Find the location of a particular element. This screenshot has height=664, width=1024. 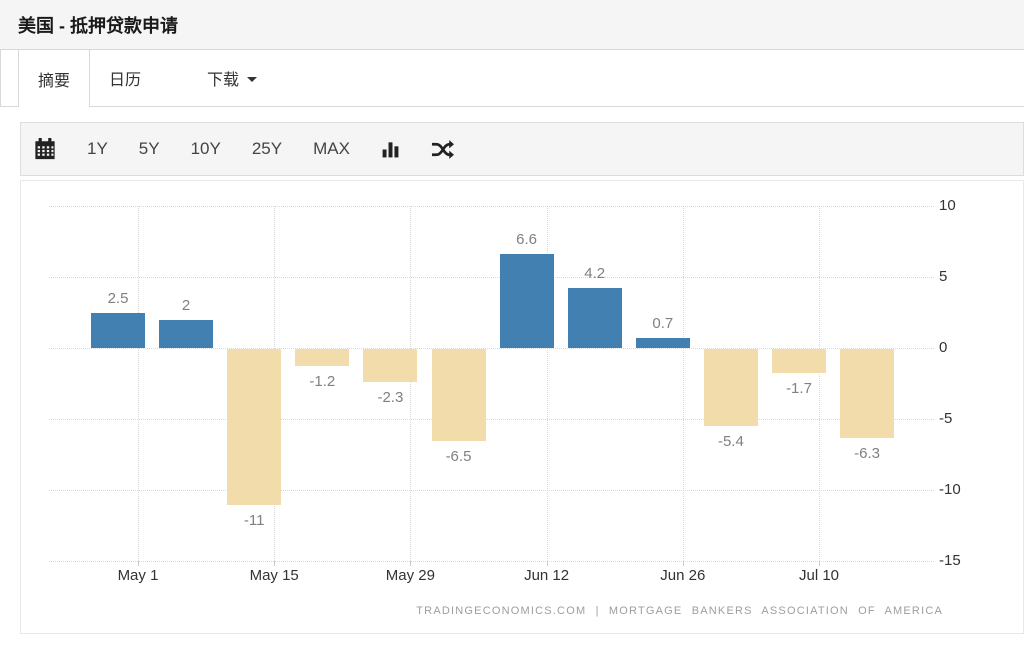

y-axis-label: 0 is located at coordinates (943, 347).